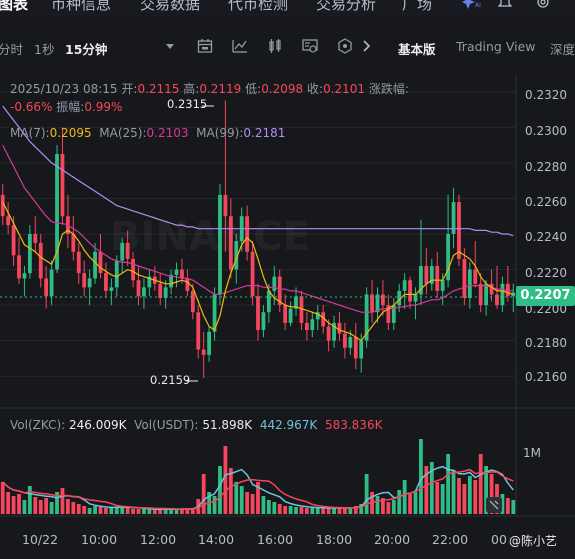  I want to click on bell-icon, so click(505, 4).